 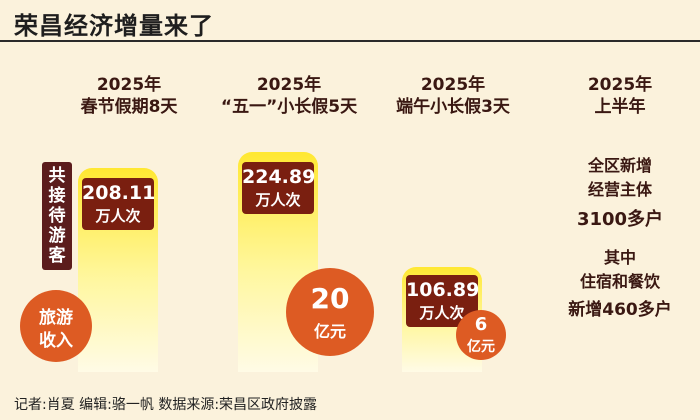 What do you see at coordinates (289, 96) in the screenshot?
I see `col-header-mayday: 2025年 “五一”小长假5天` at bounding box center [289, 96].